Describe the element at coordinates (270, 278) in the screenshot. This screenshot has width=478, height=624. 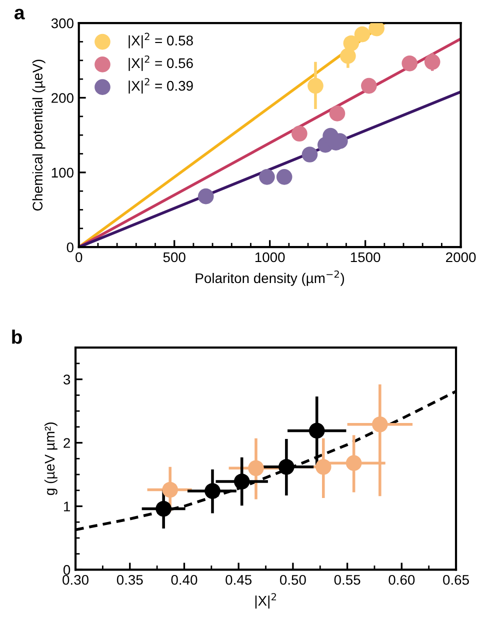
I see `x-axis-title: Polariton density (µm$^{−2}$)` at that location.